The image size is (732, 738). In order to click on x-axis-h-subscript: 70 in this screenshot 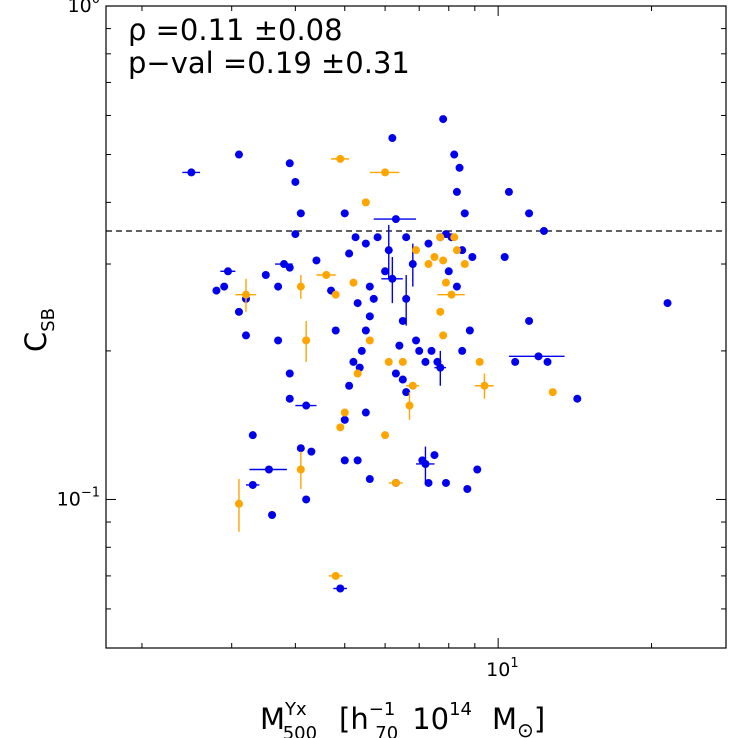, I will do `click(386, 730)`.